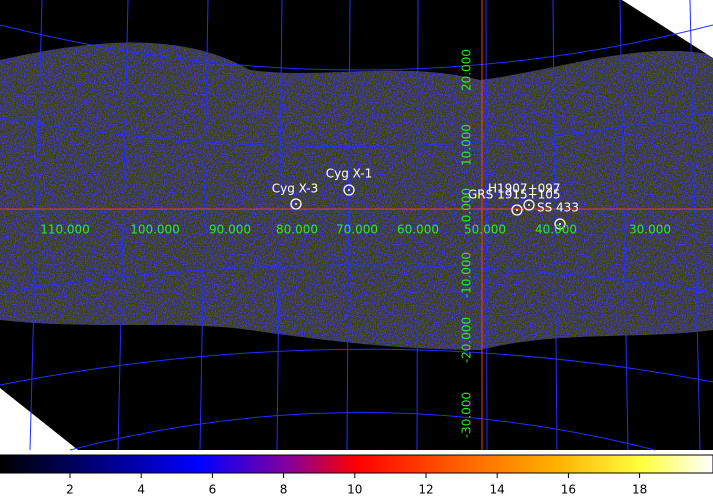 This screenshot has height=498, width=713. I want to click on source-label: Cyg X-3, so click(295, 189).